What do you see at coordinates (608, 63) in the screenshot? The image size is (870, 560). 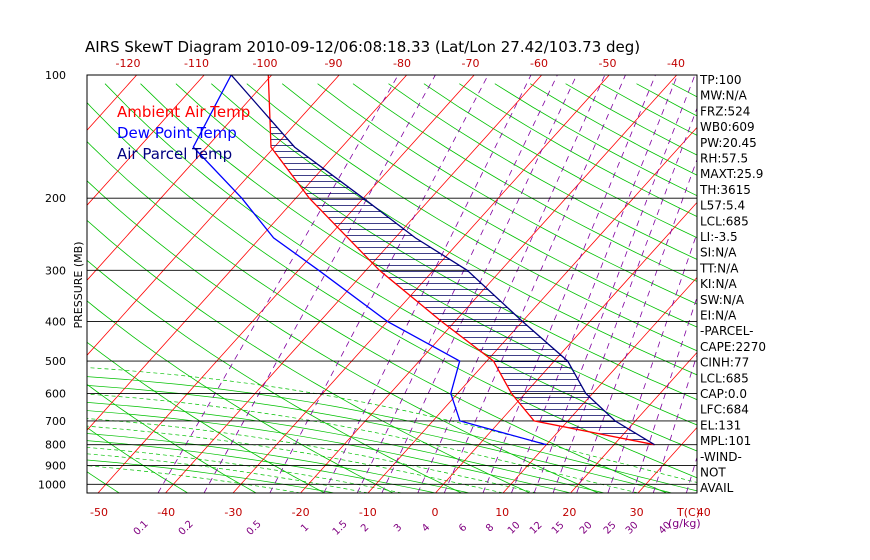 I see `top-temp-tick: -50` at bounding box center [608, 63].